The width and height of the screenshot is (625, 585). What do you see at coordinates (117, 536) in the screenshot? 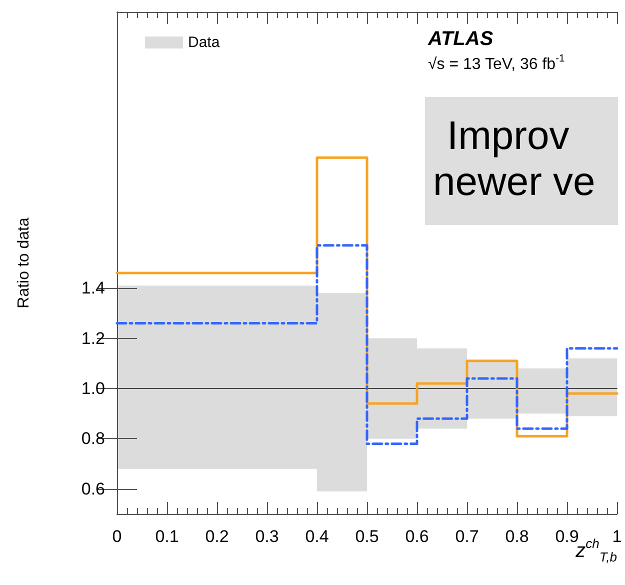
I see `x-tick-label: 0` at bounding box center [117, 536].